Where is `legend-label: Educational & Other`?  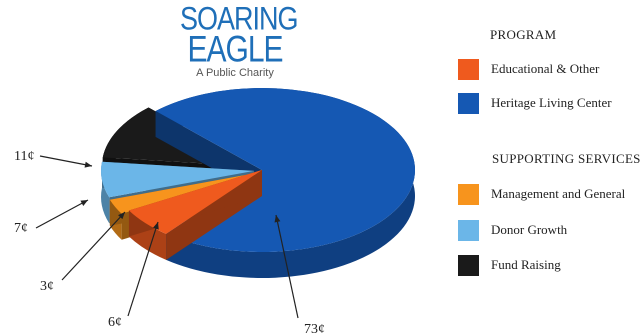
legend-label: Educational & Other is located at coordinates (545, 68).